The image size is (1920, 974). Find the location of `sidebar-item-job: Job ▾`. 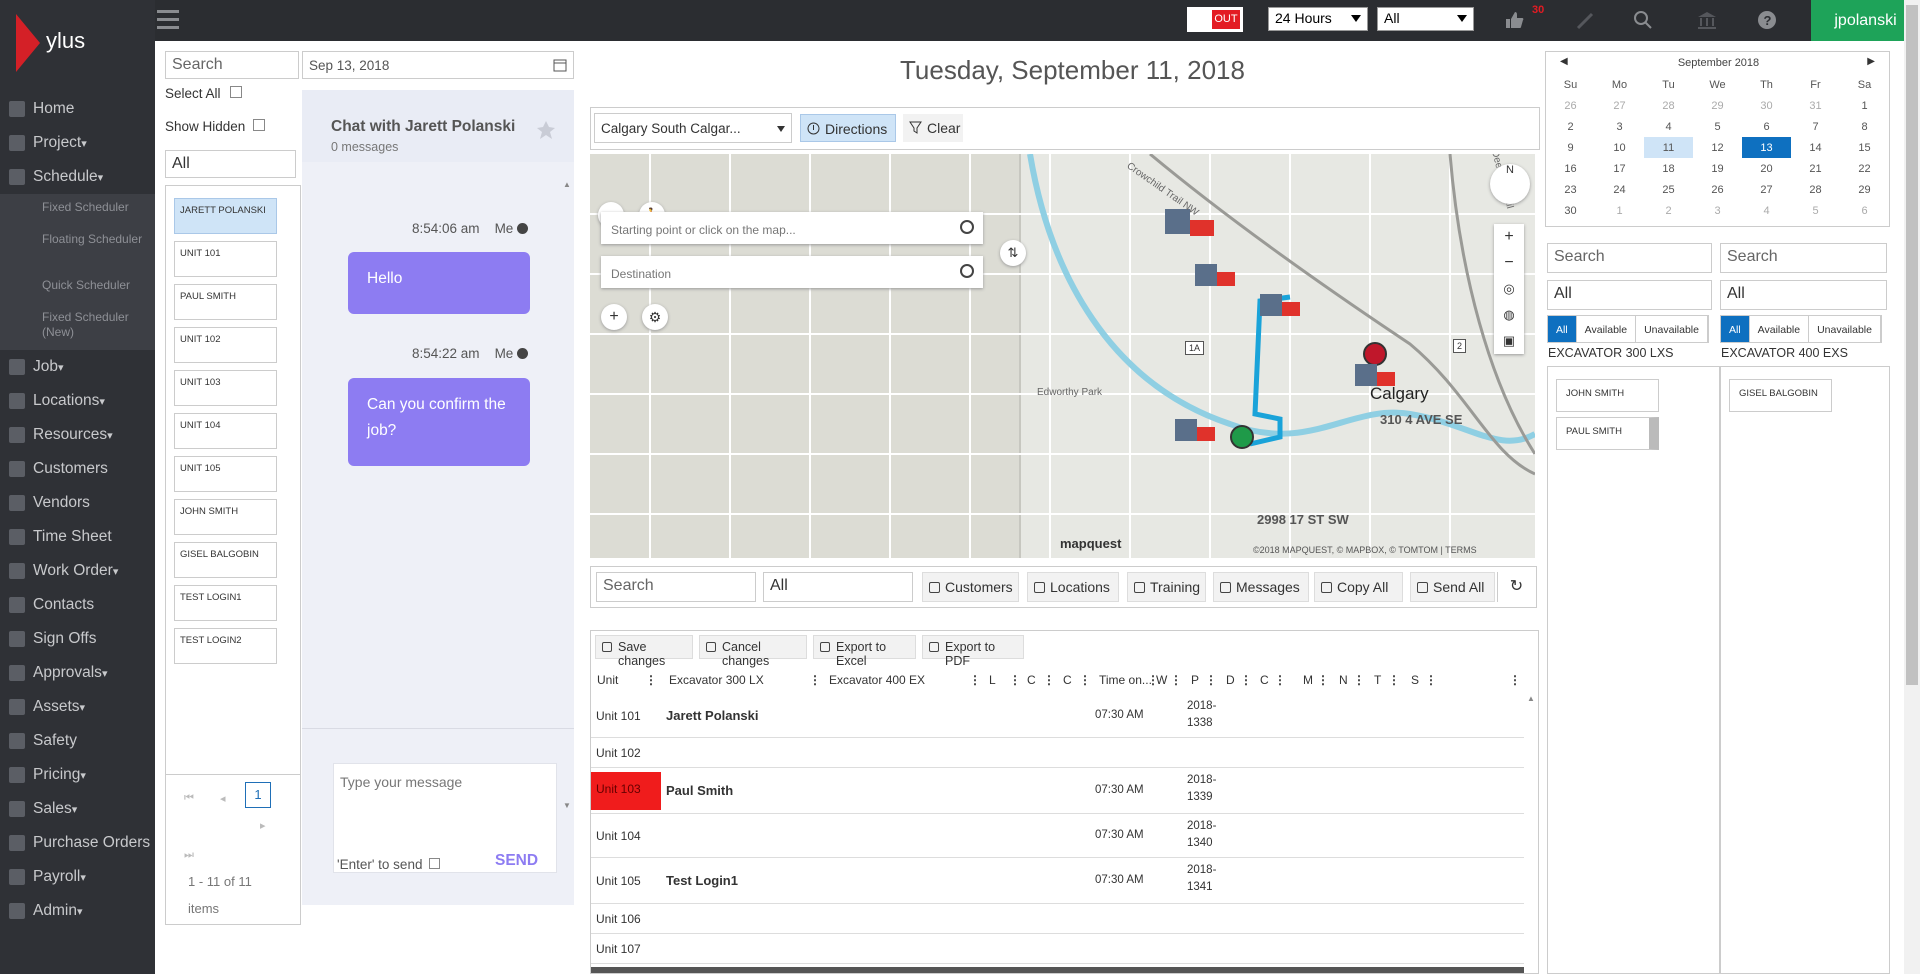

sidebar-item-job: Job ▾ is located at coordinates (77, 367).